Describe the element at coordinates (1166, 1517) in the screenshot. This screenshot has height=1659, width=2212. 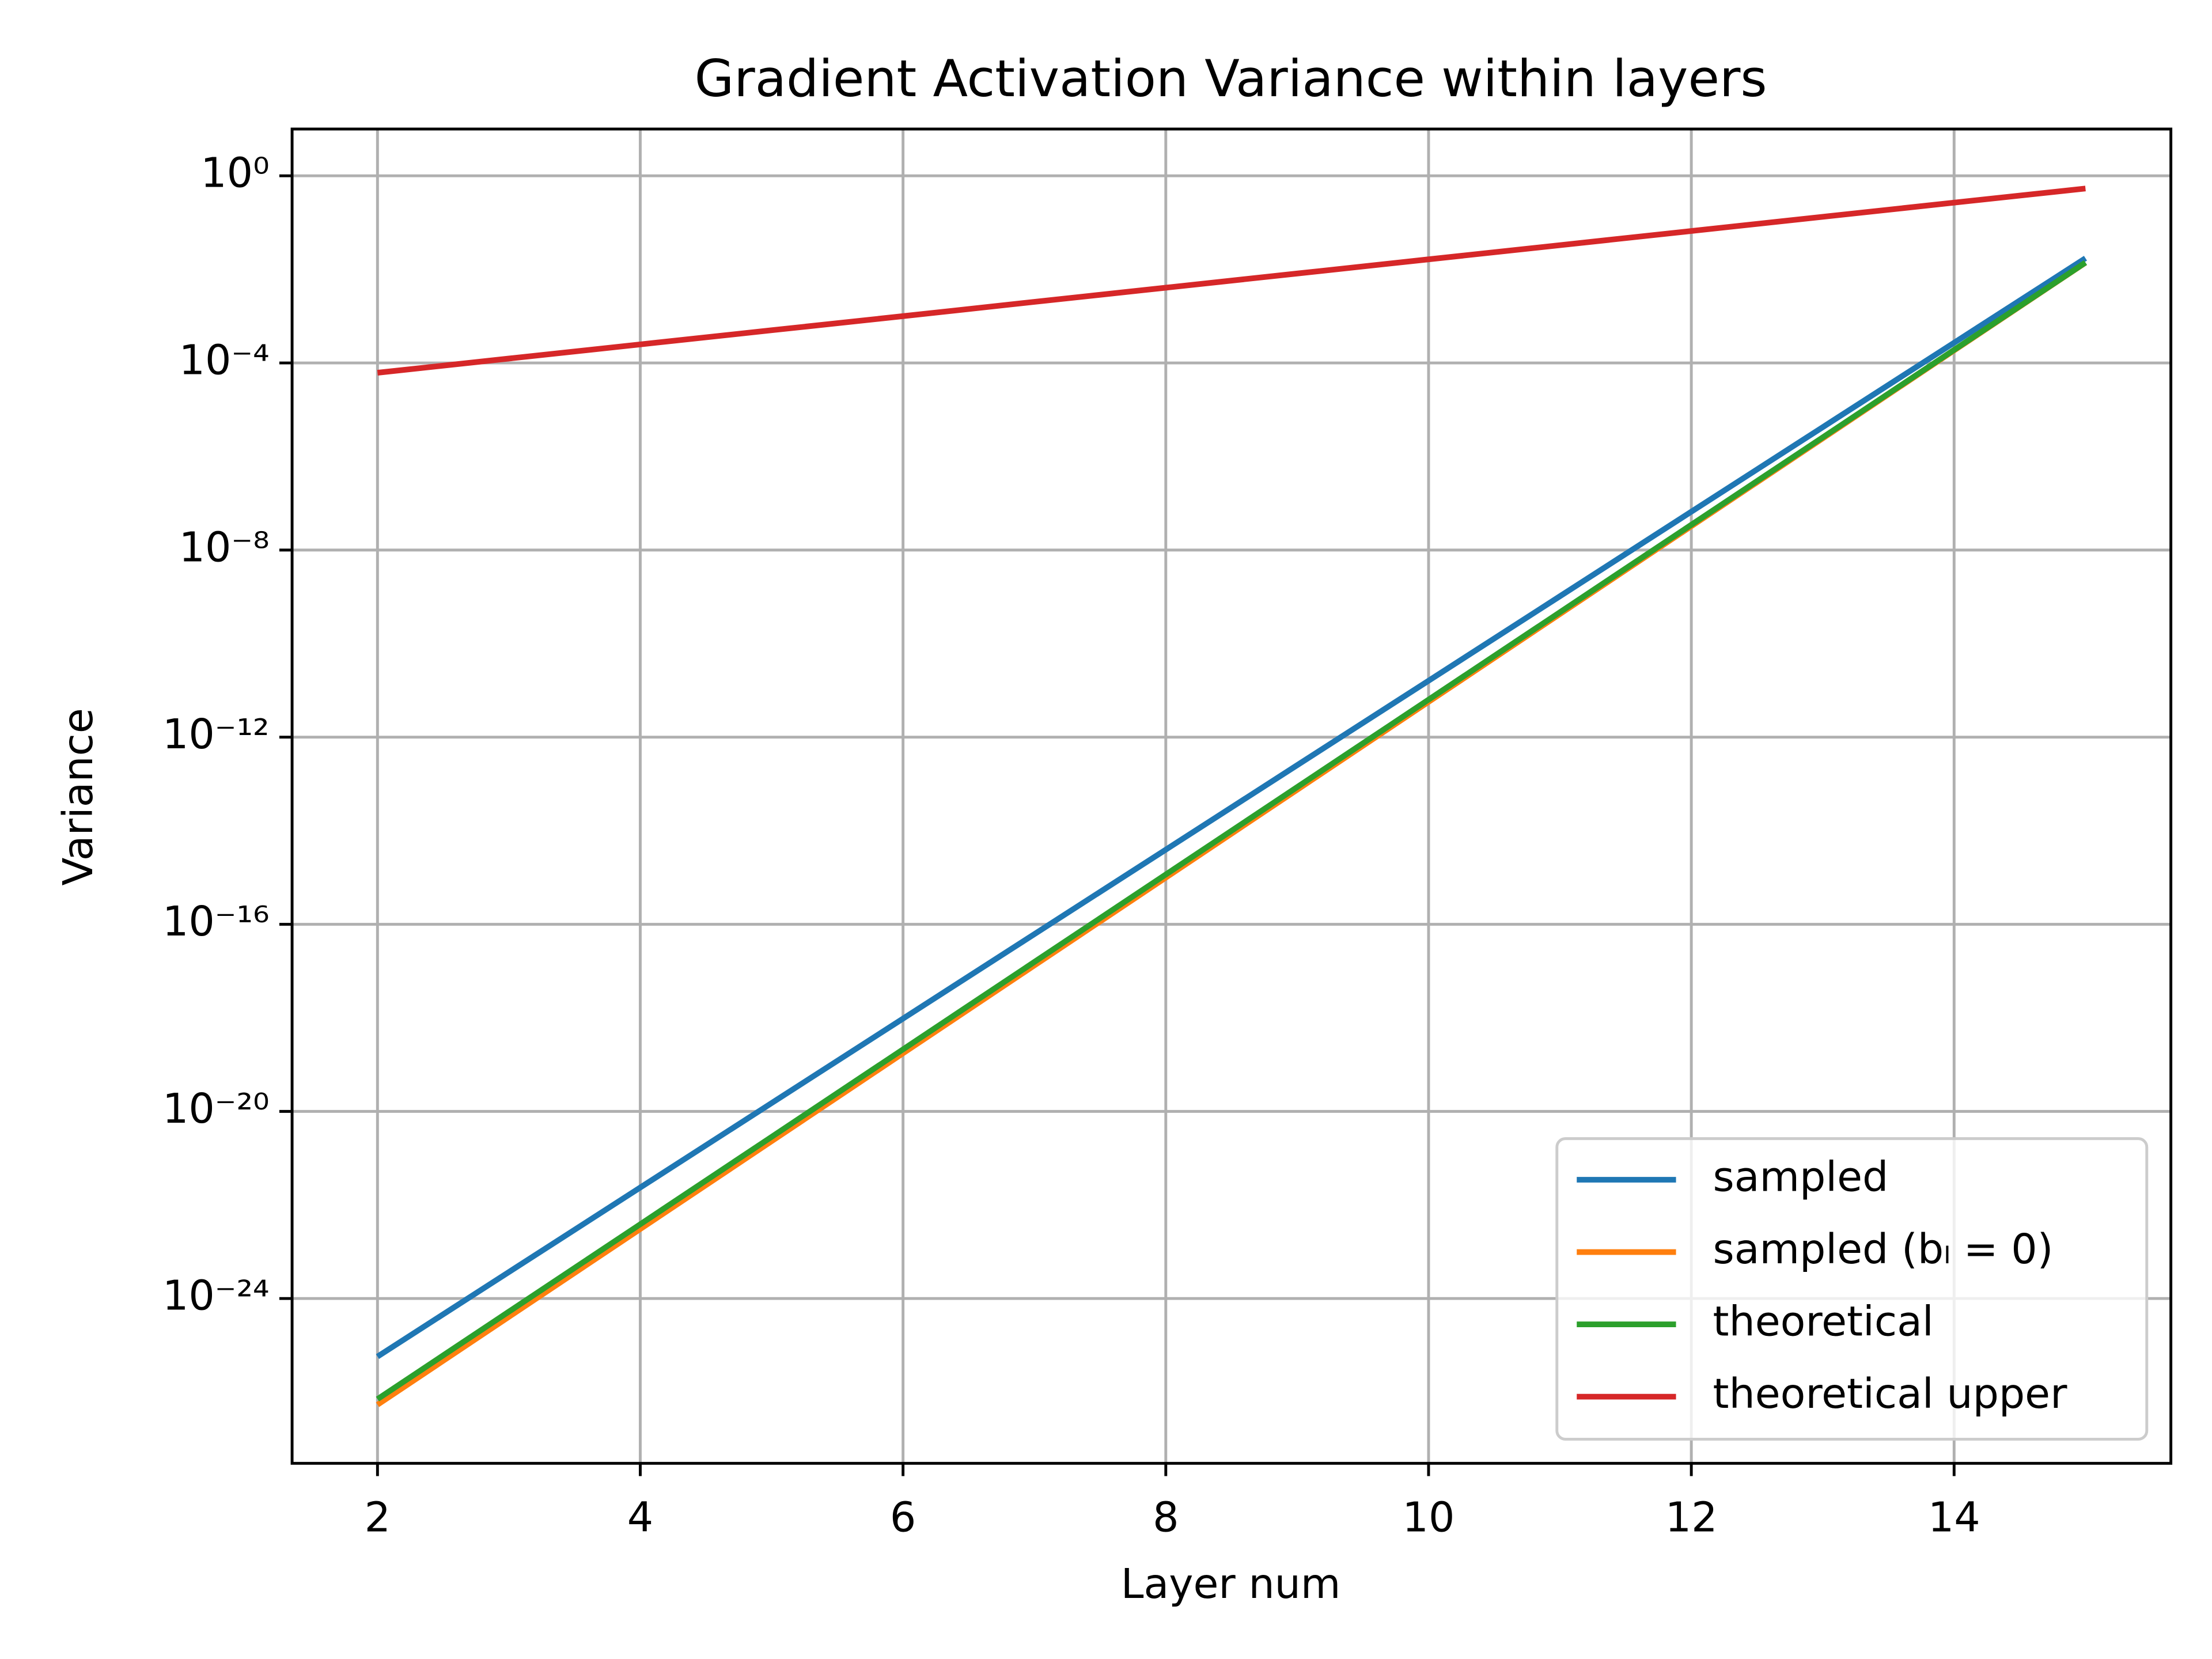
I see `x-tick-label: 8` at that location.